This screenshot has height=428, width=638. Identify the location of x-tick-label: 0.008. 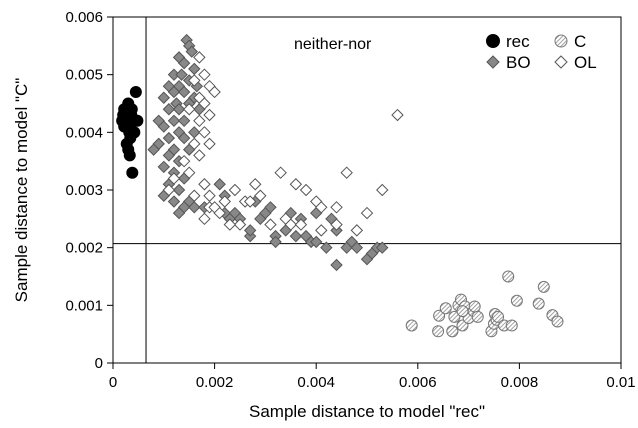
(520, 382).